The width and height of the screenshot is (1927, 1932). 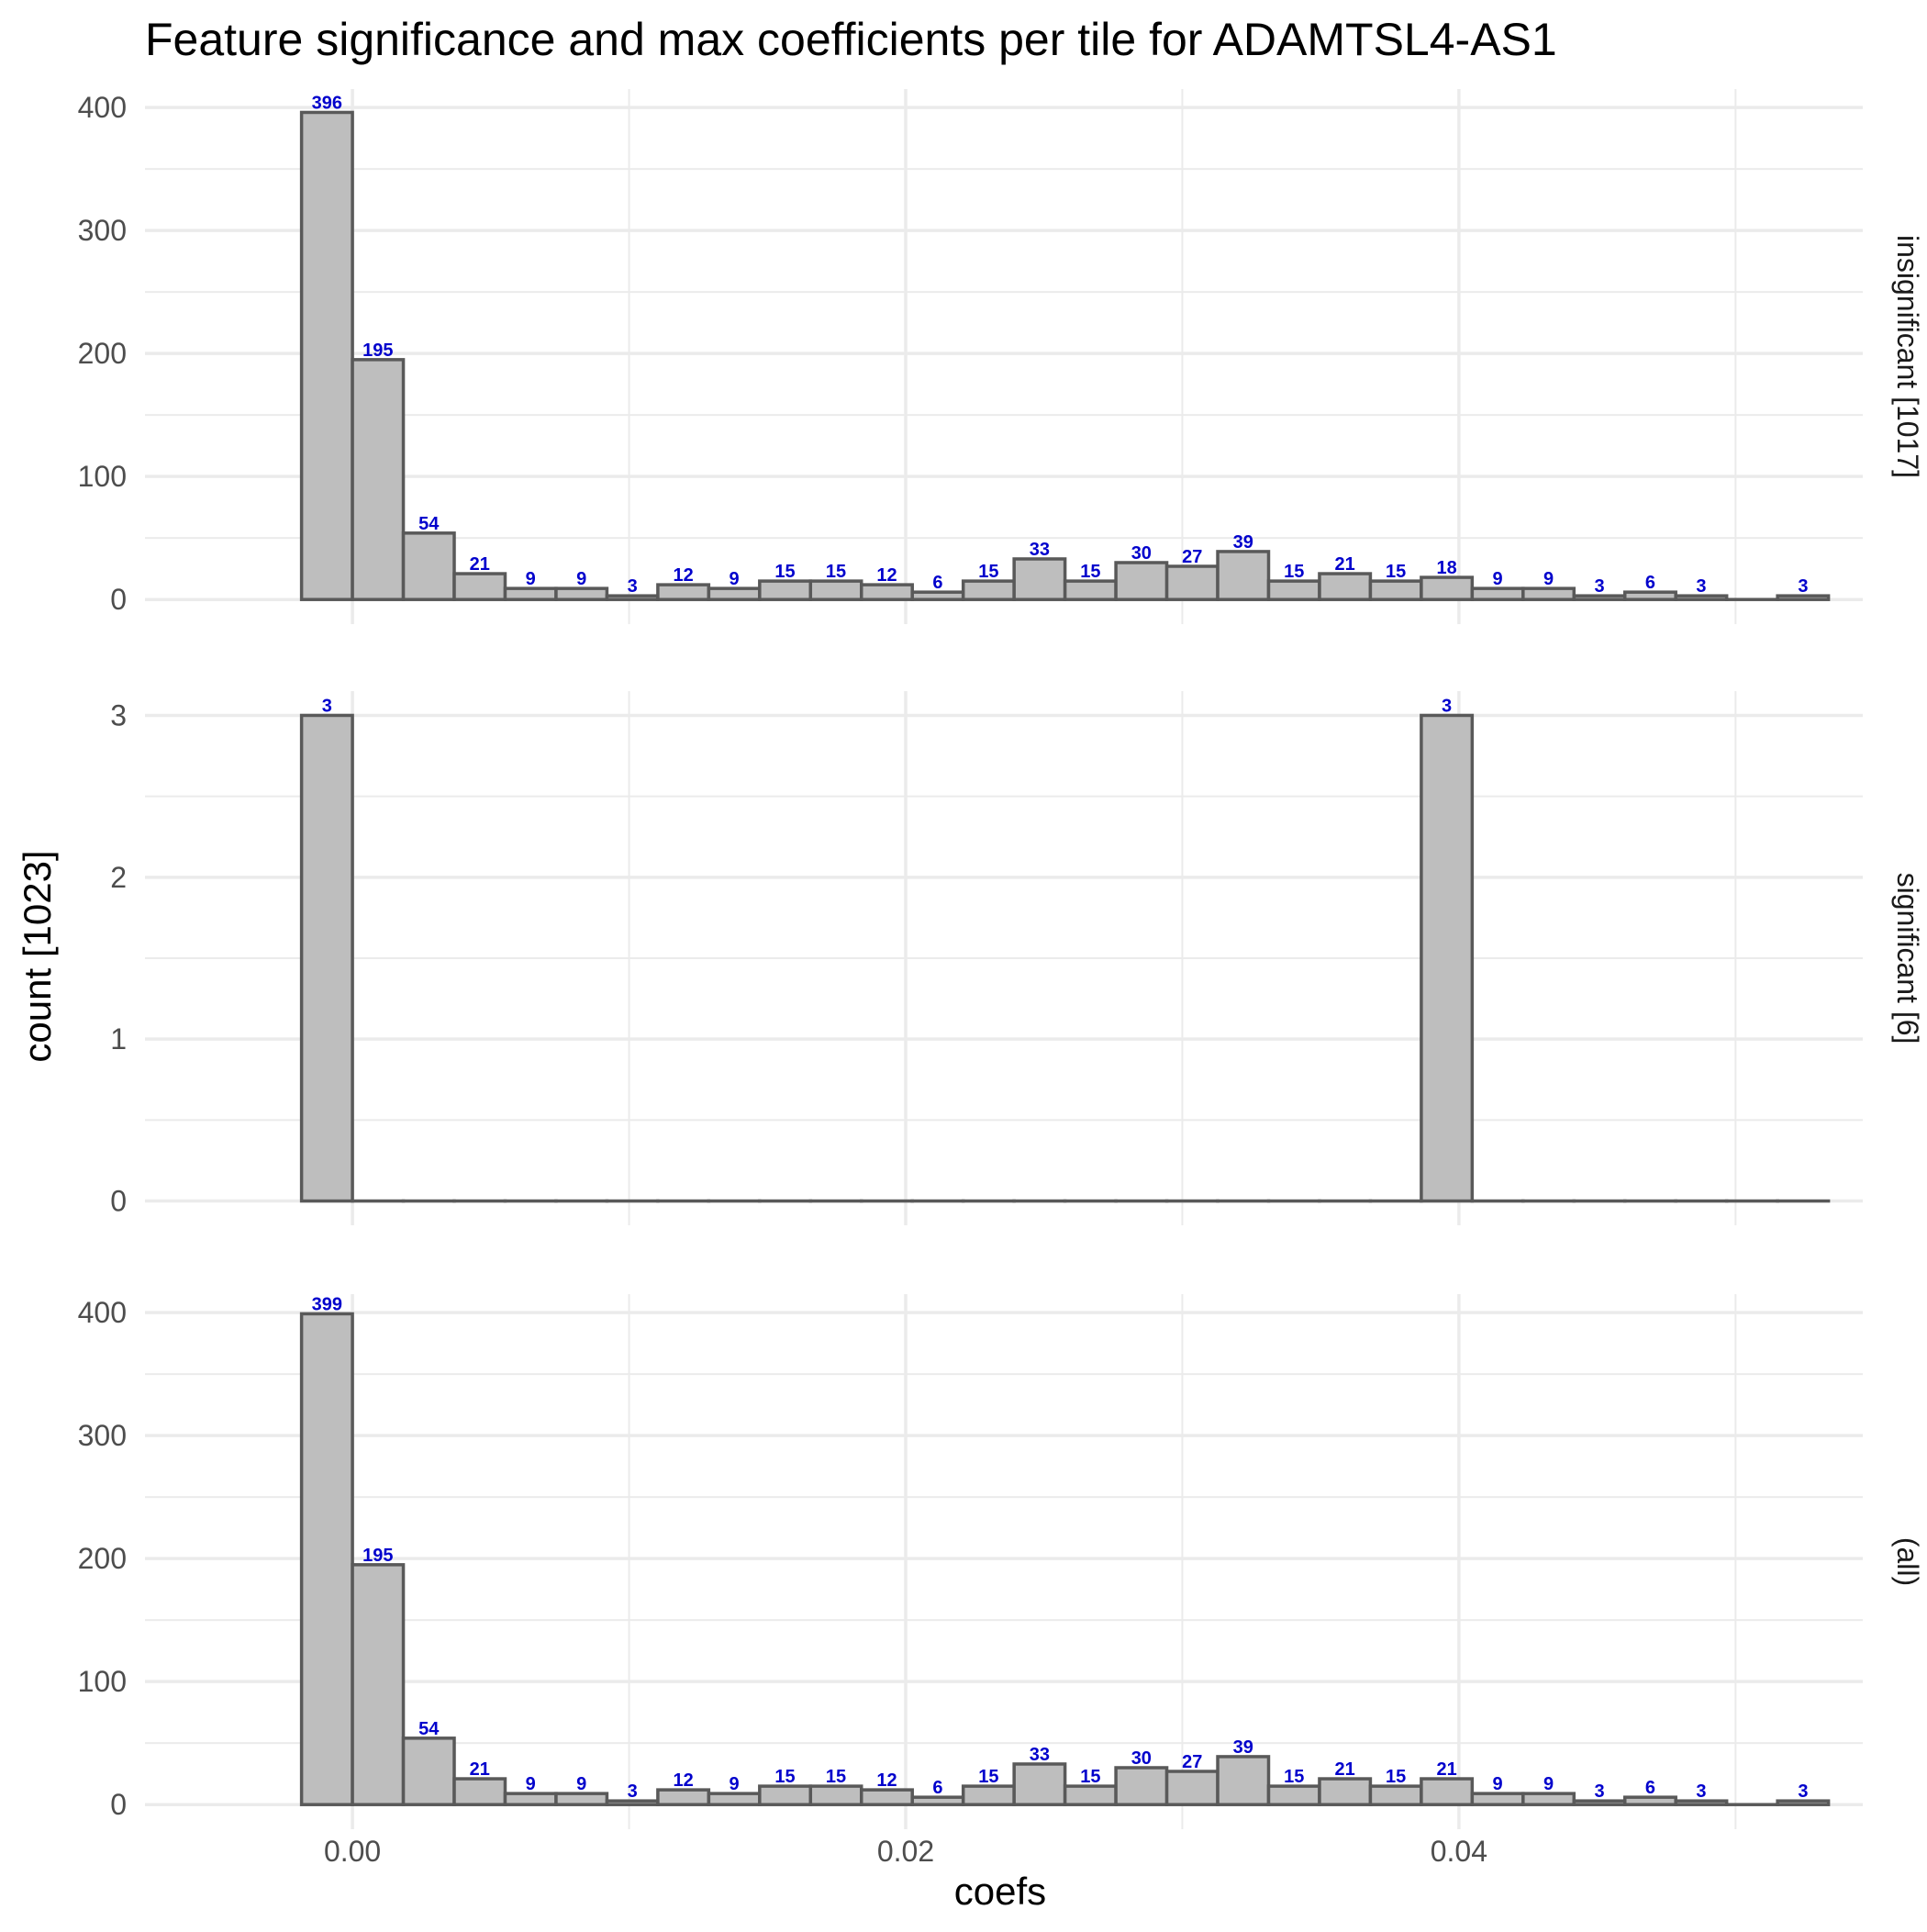 What do you see at coordinates (102, 353) in the screenshot?
I see `y-tick-label: 200` at bounding box center [102, 353].